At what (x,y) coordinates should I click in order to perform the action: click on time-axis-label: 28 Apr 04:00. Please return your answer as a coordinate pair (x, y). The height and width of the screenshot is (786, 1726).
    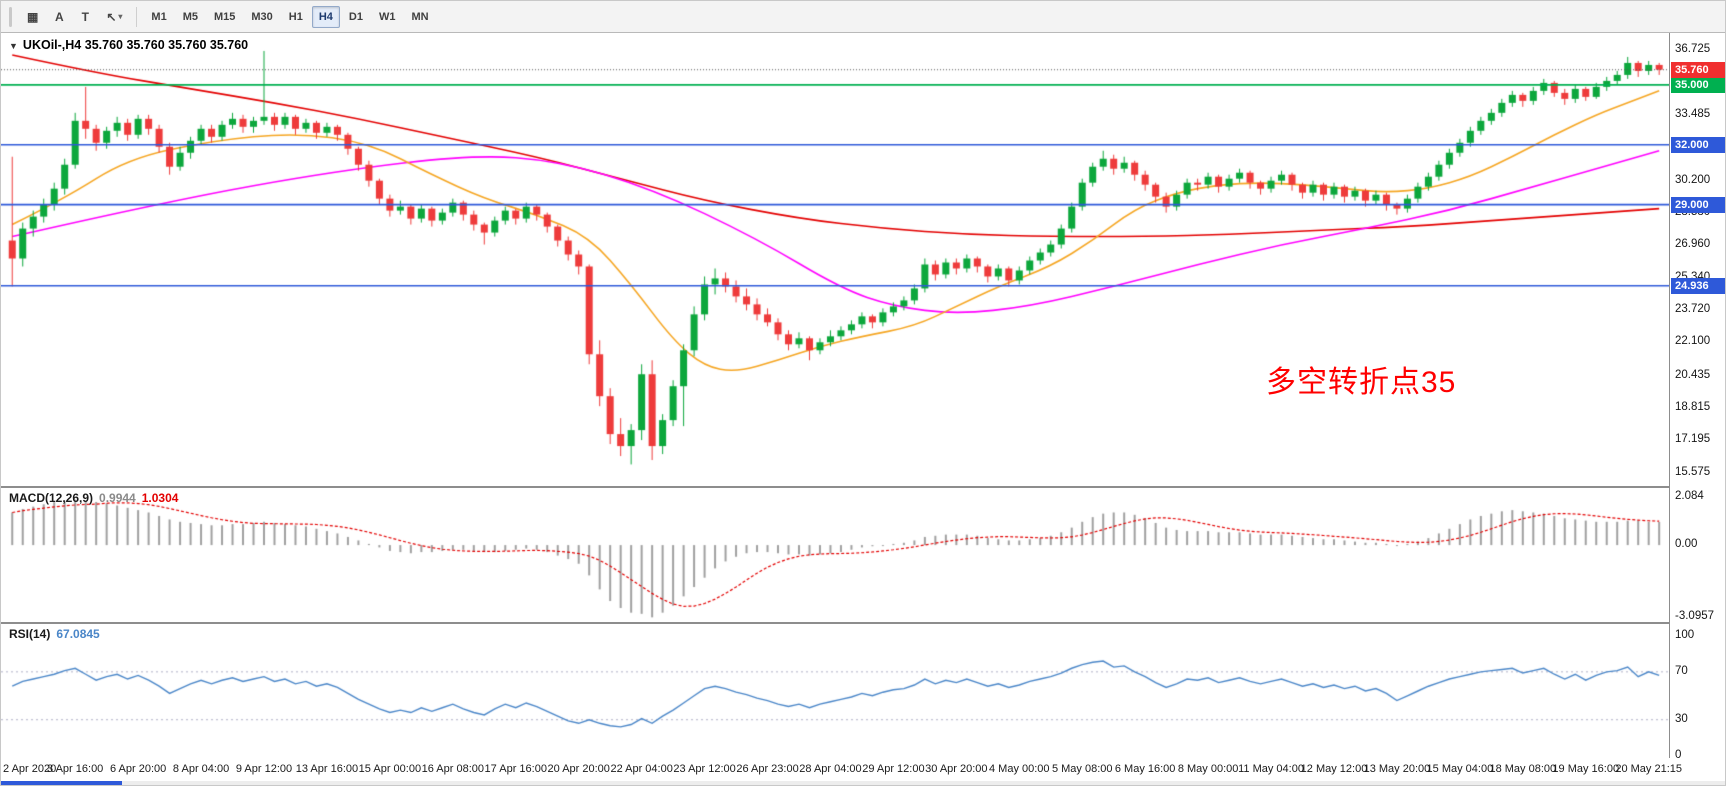
    Looking at the image, I should click on (830, 769).